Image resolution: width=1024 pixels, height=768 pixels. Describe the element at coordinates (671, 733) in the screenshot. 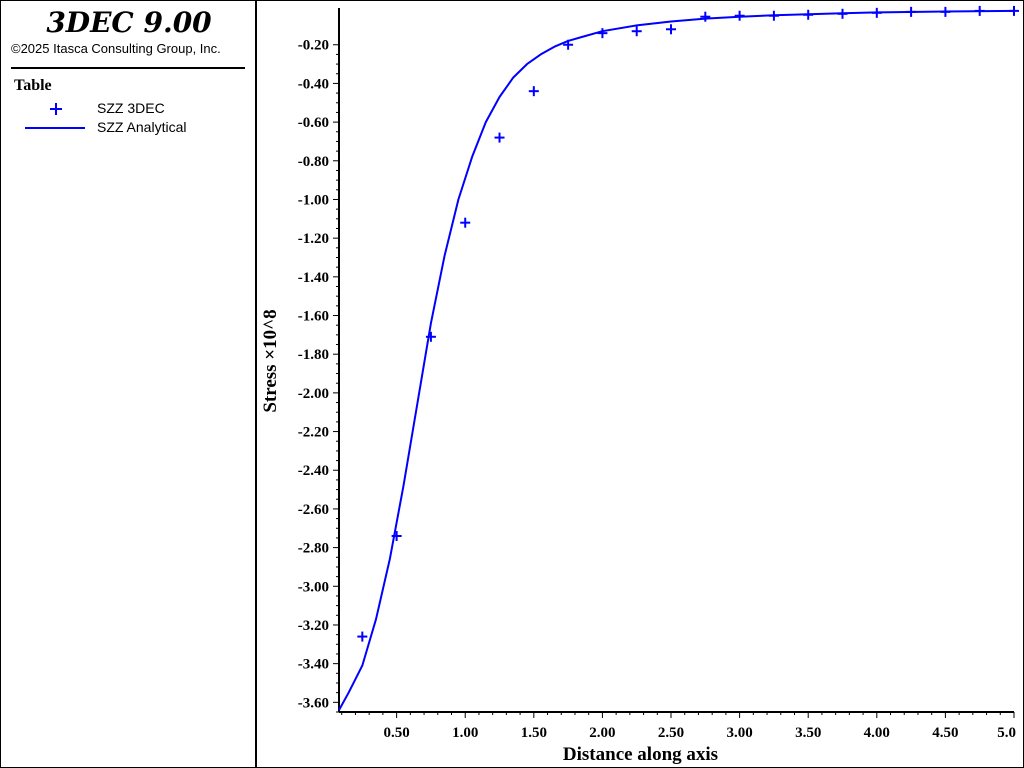

I see `x-tick-label: 2.50` at that location.